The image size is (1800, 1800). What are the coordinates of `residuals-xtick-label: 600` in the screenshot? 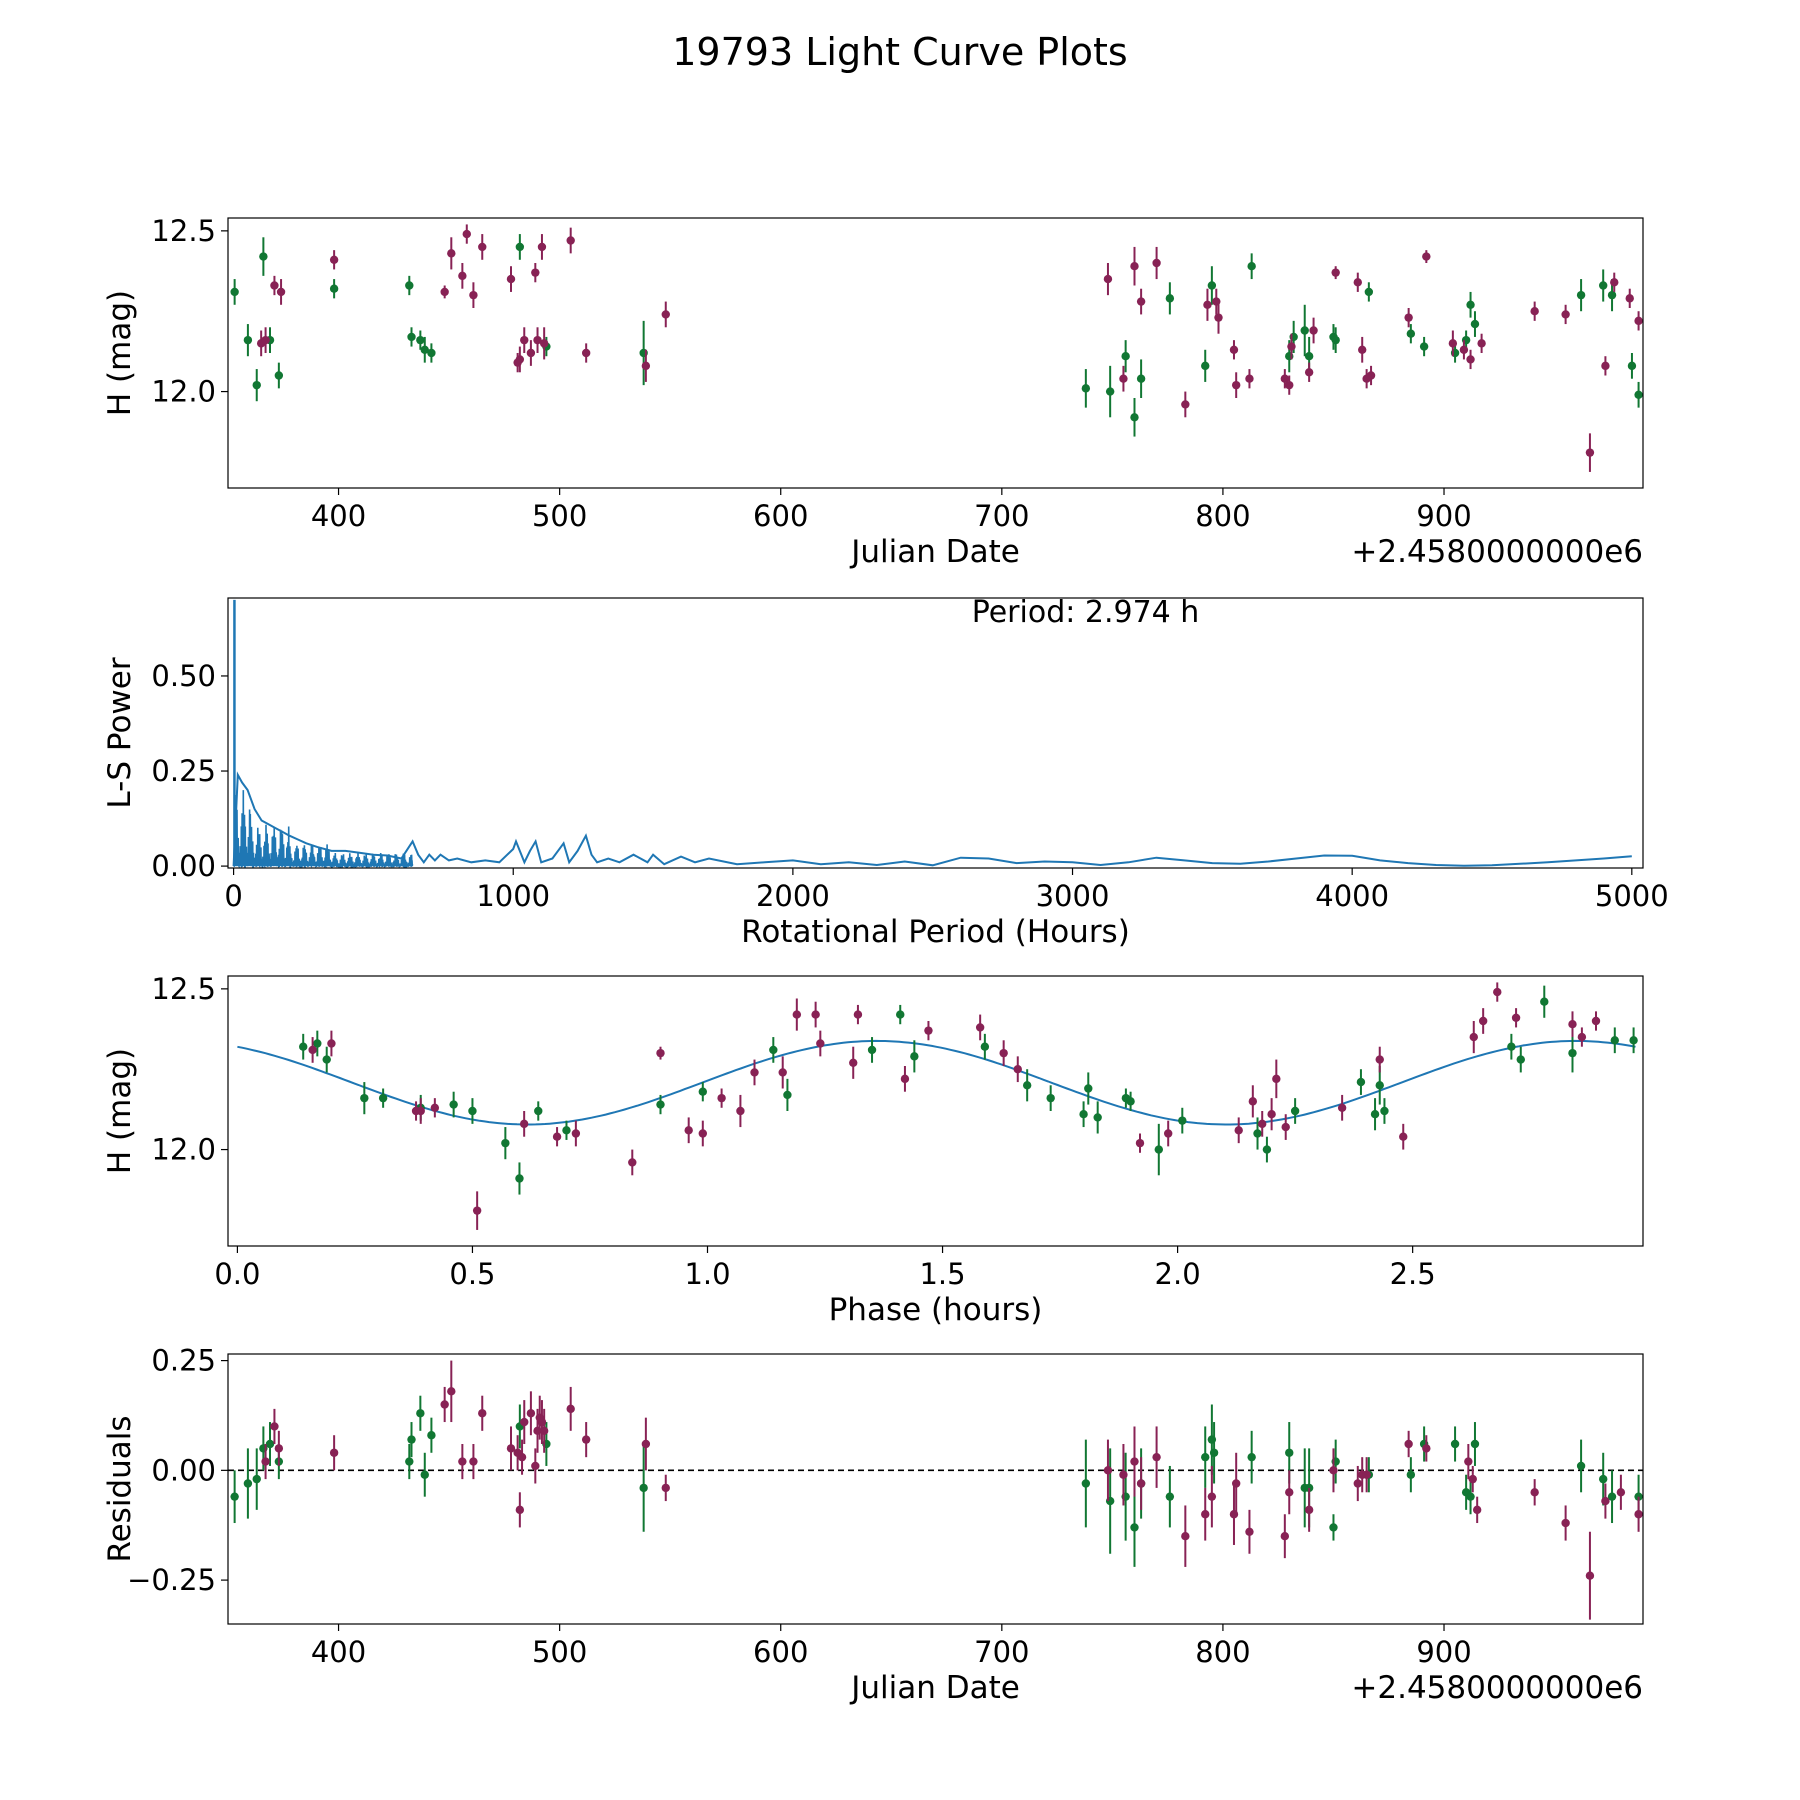 It's located at (780, 1652).